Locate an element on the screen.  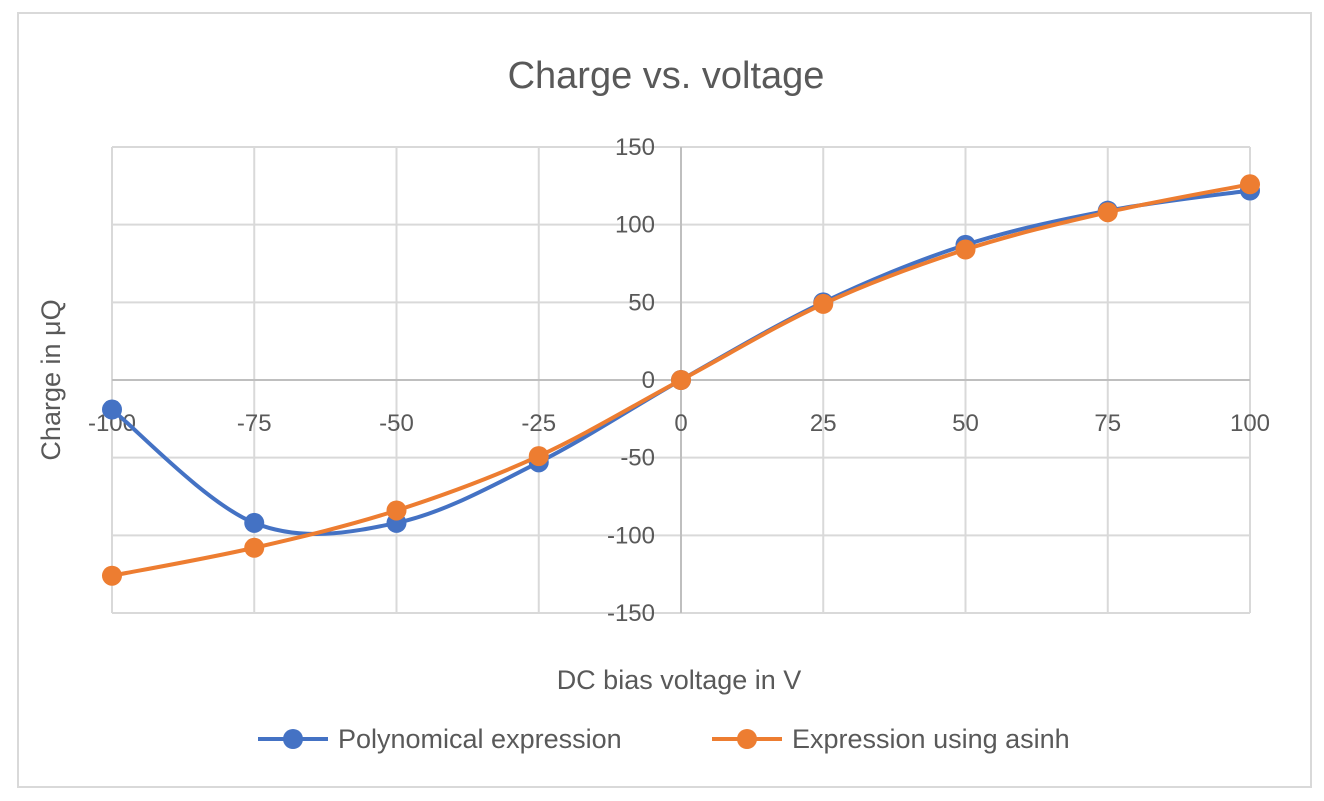
y-tick-label: -150 is located at coordinates (631, 613).